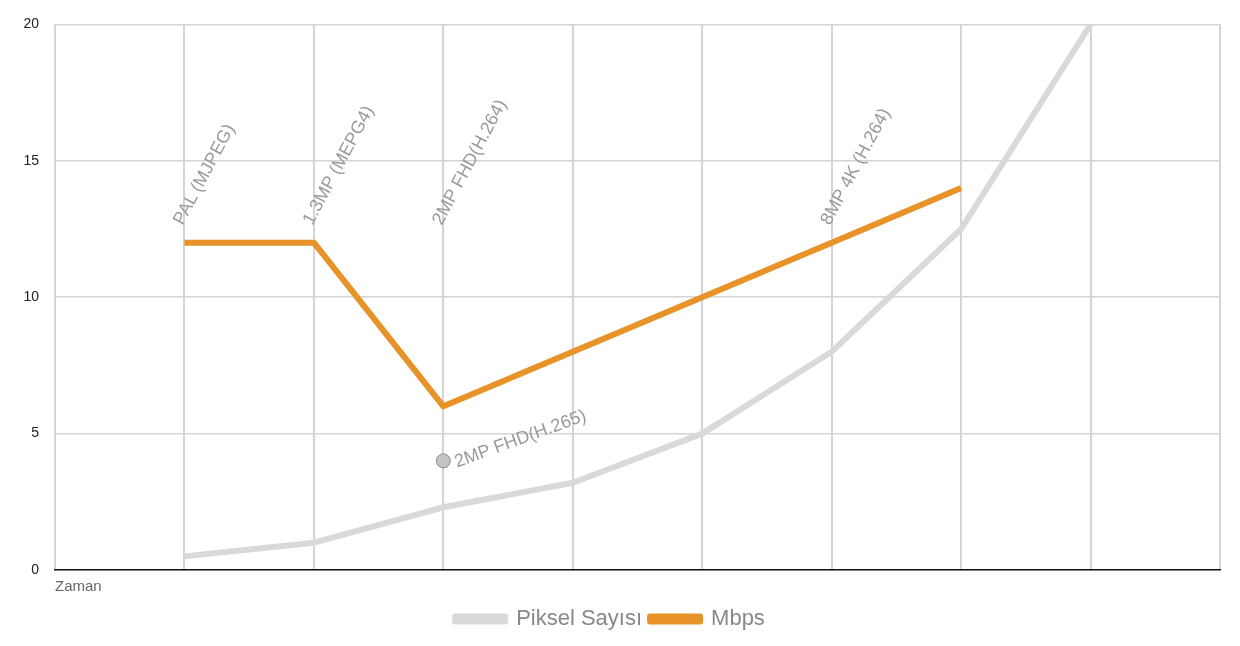  What do you see at coordinates (31, 159) in the screenshot?
I see `y-tick-label: 15` at bounding box center [31, 159].